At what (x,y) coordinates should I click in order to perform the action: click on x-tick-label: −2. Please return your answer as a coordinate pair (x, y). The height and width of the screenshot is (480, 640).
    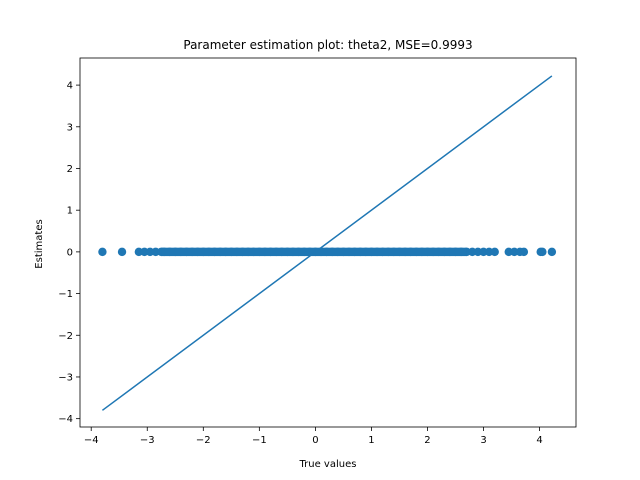
    Looking at the image, I should click on (203, 440).